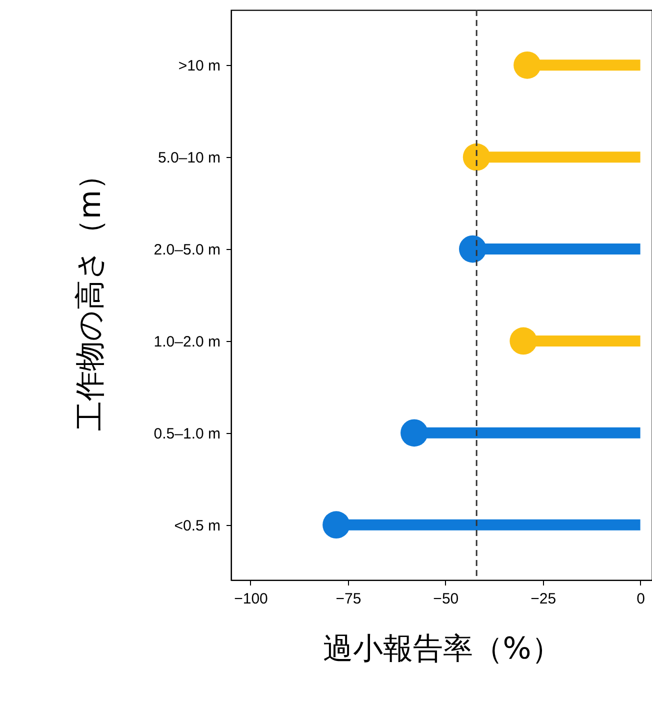  Describe the element at coordinates (446, 599) in the screenshot. I see `x-tick-label: −50` at that location.